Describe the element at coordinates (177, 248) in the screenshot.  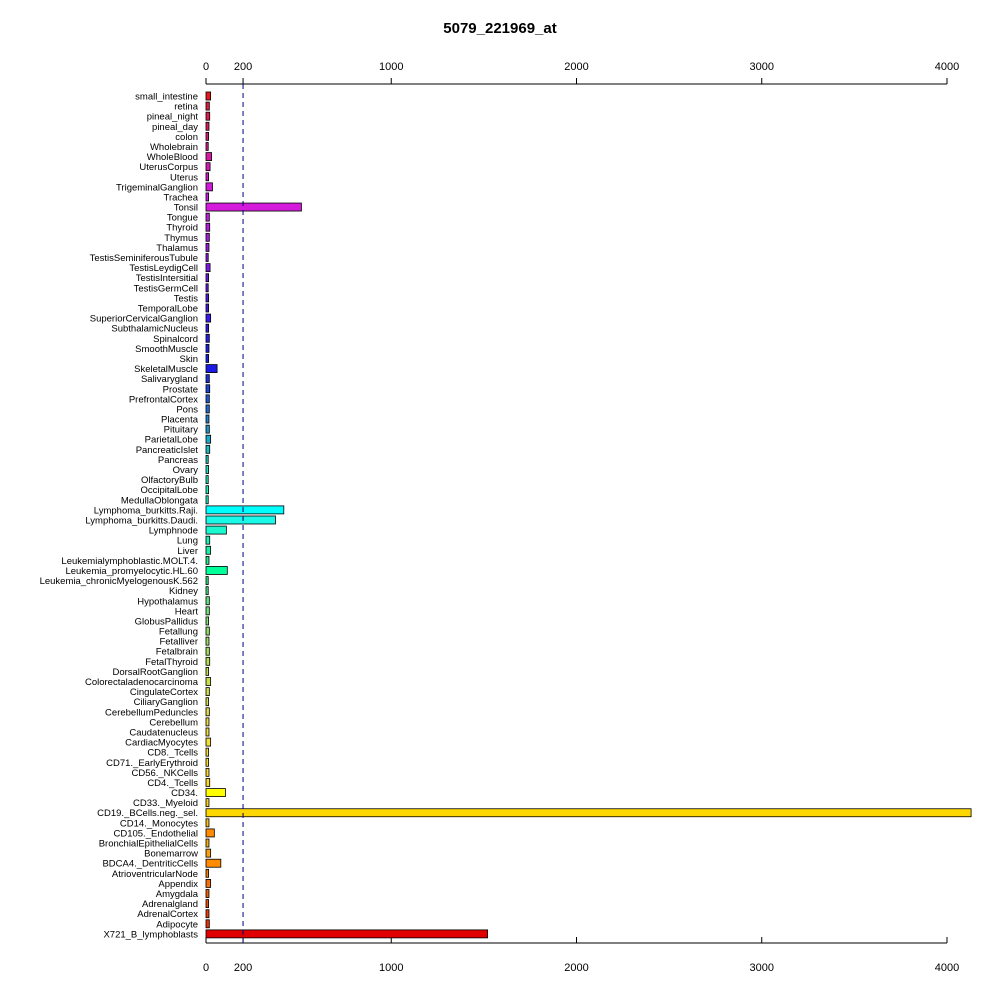
I see `category-label: Thalamus` at that location.